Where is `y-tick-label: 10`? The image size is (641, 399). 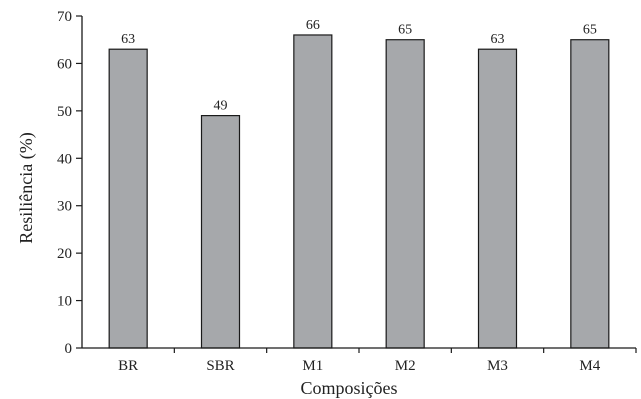 y-tick-label: 10 is located at coordinates (64, 302).